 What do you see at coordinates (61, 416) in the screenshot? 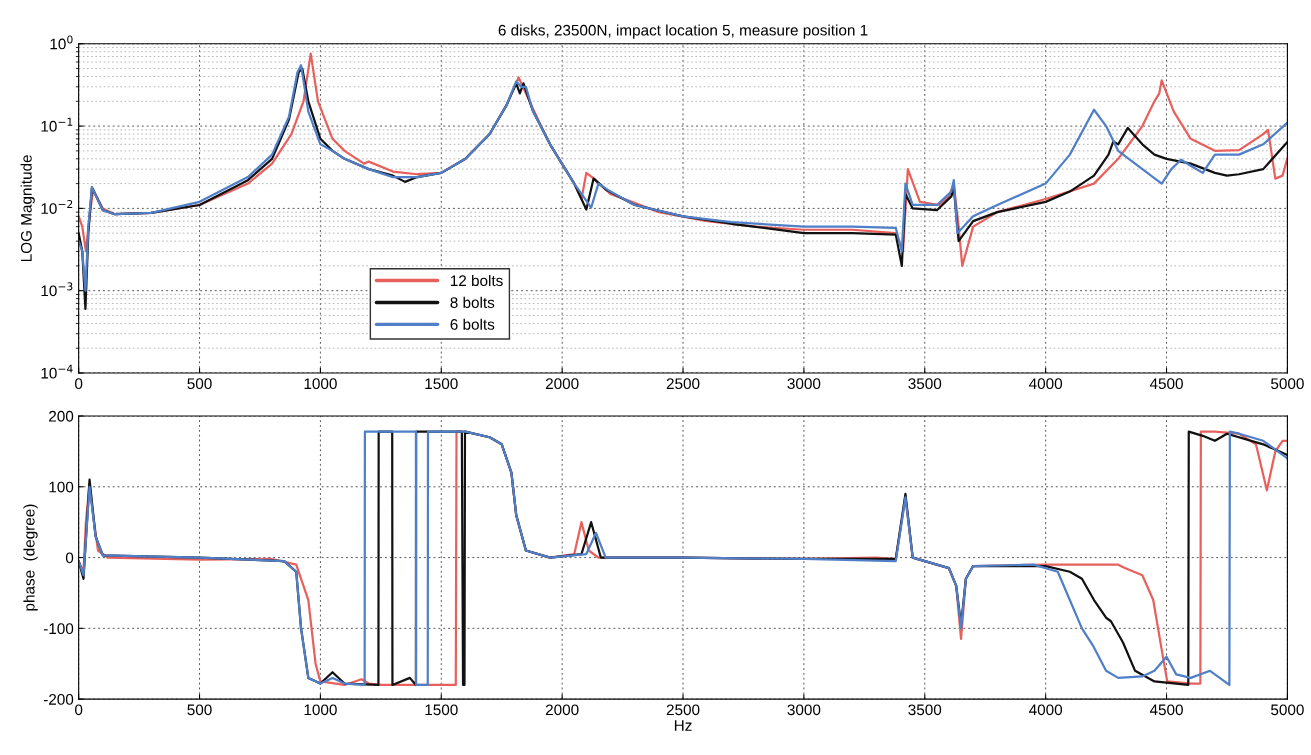
I see `y-tick-label: 200` at bounding box center [61, 416].